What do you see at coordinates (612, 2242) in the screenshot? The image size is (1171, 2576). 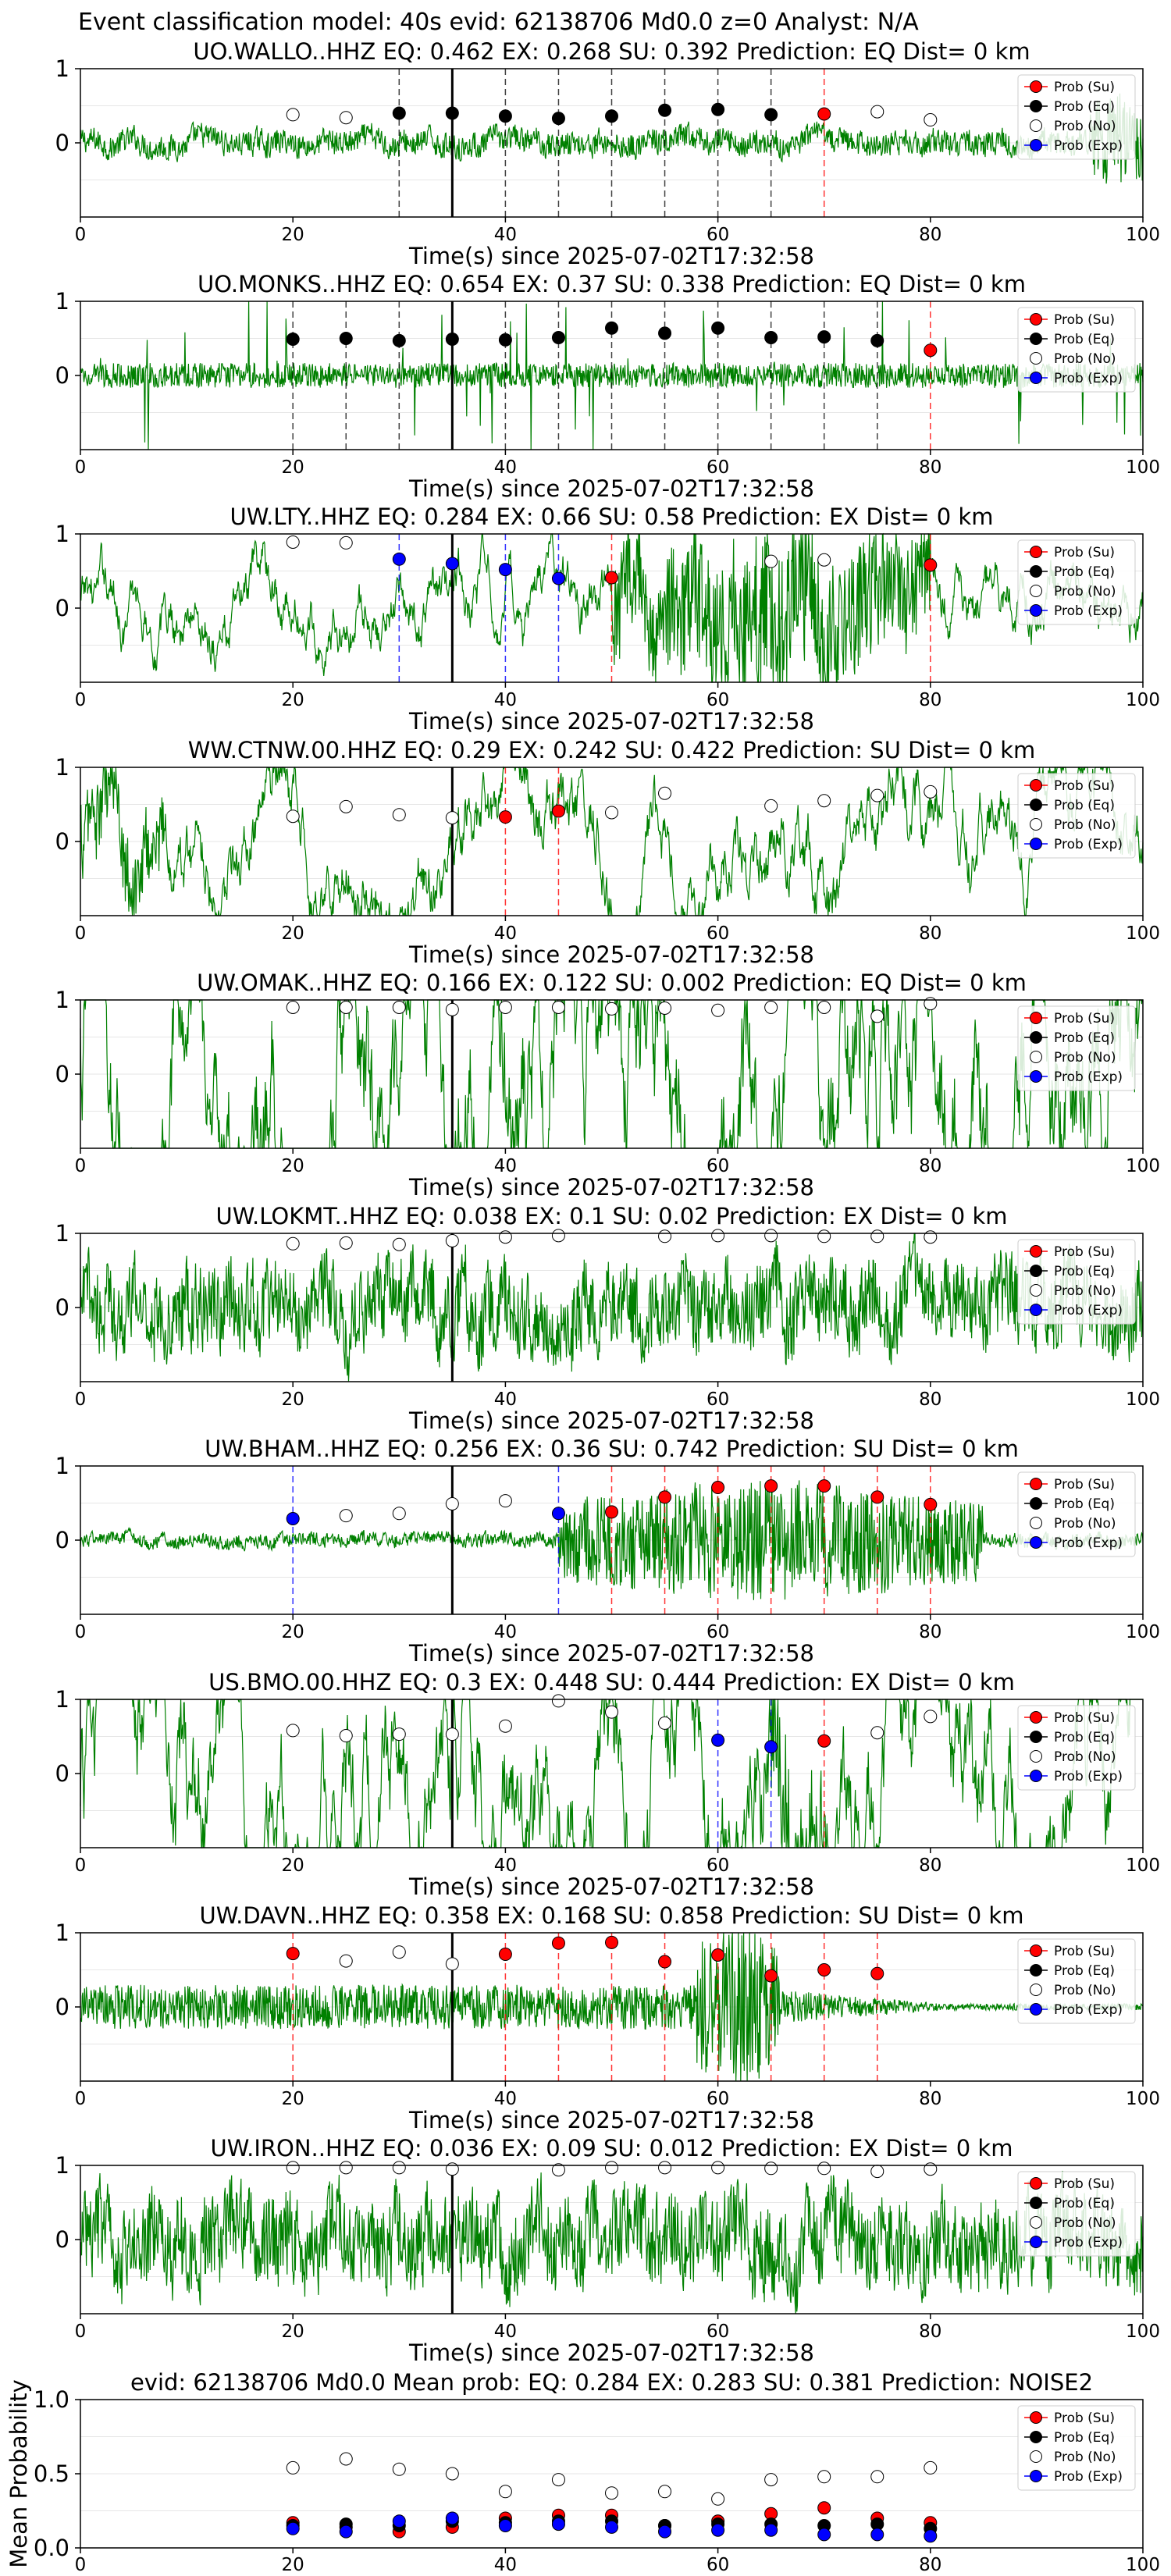 I see `waveform-trace` at bounding box center [612, 2242].